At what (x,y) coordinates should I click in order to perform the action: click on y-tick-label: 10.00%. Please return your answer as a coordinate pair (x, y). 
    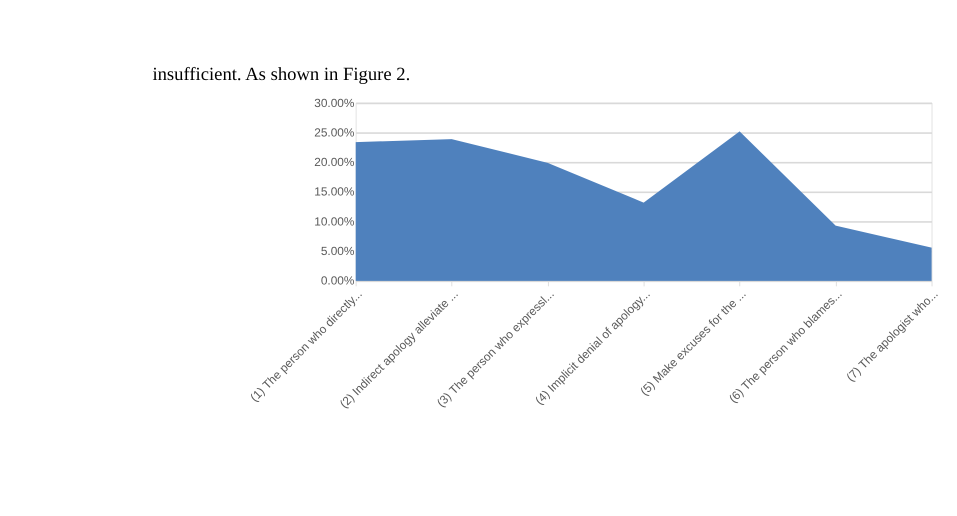
    Looking at the image, I should click on (334, 221).